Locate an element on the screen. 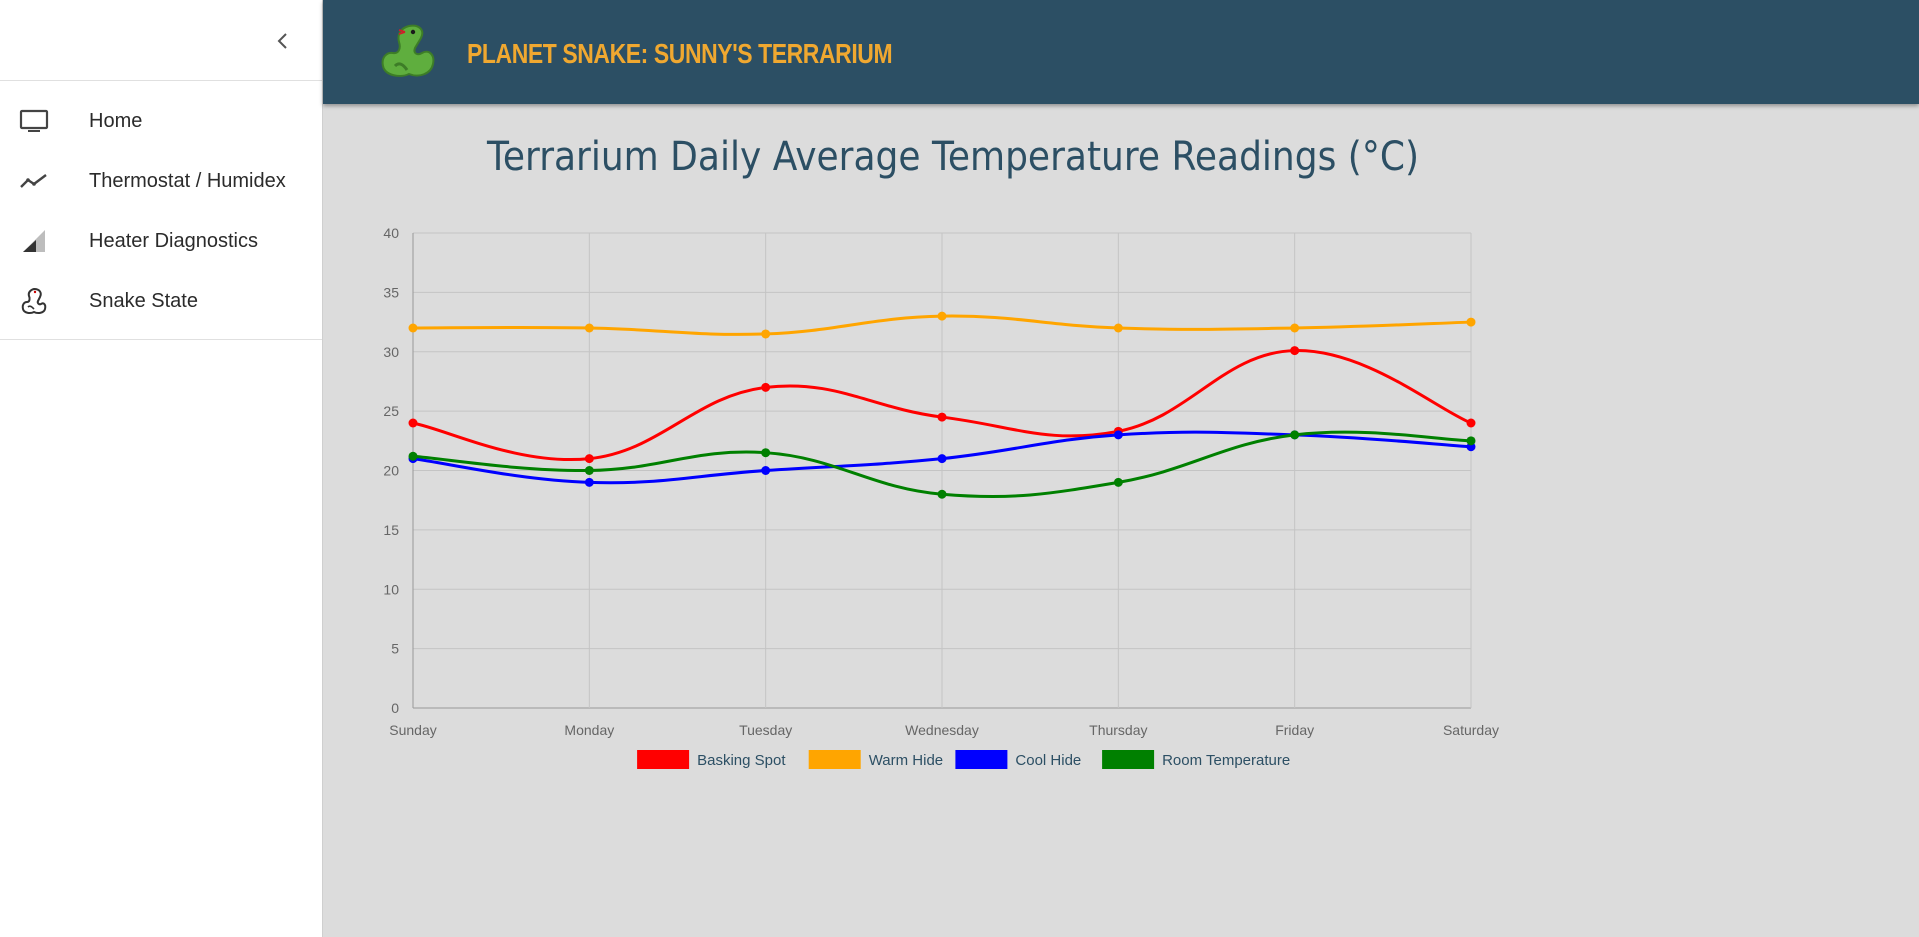 The image size is (1919, 937). legend-label: Cool Hide is located at coordinates (1048, 760).